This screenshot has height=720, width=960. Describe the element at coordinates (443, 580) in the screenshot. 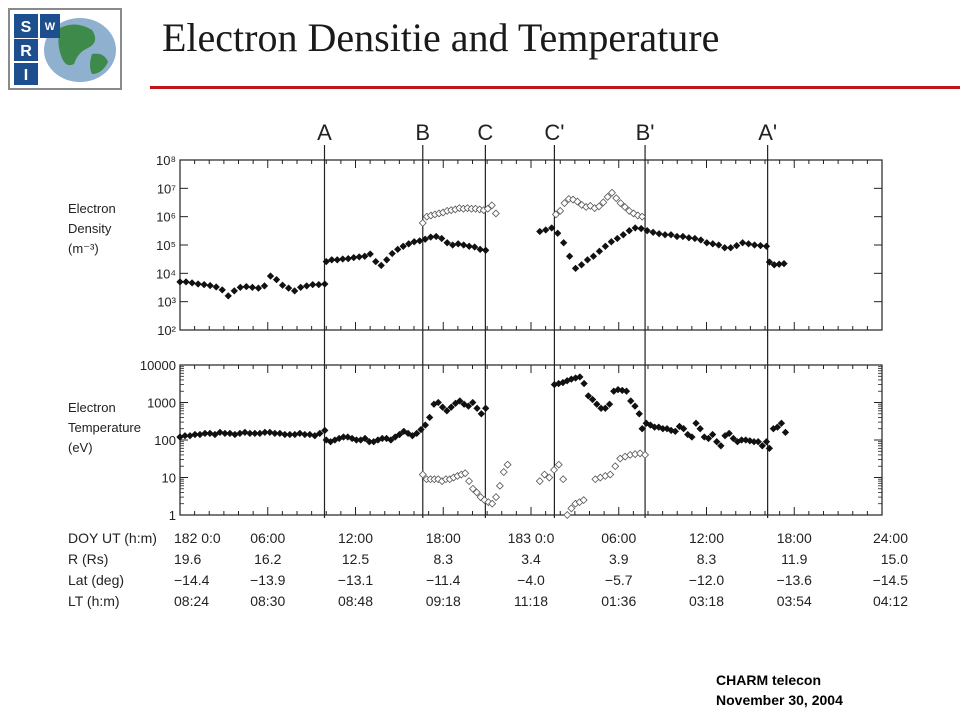

I see `ephemeris-cell-lat: −11.4` at that location.